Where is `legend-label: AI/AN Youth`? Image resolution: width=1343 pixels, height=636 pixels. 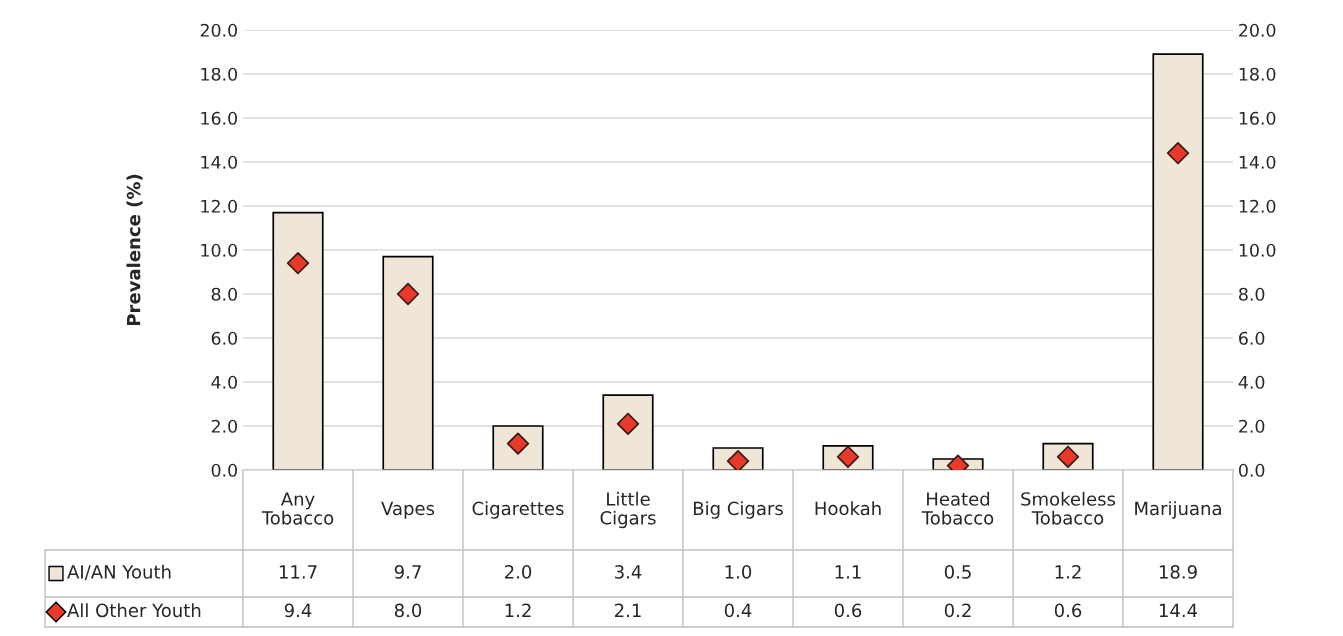 legend-label: AI/AN Youth is located at coordinates (119, 572).